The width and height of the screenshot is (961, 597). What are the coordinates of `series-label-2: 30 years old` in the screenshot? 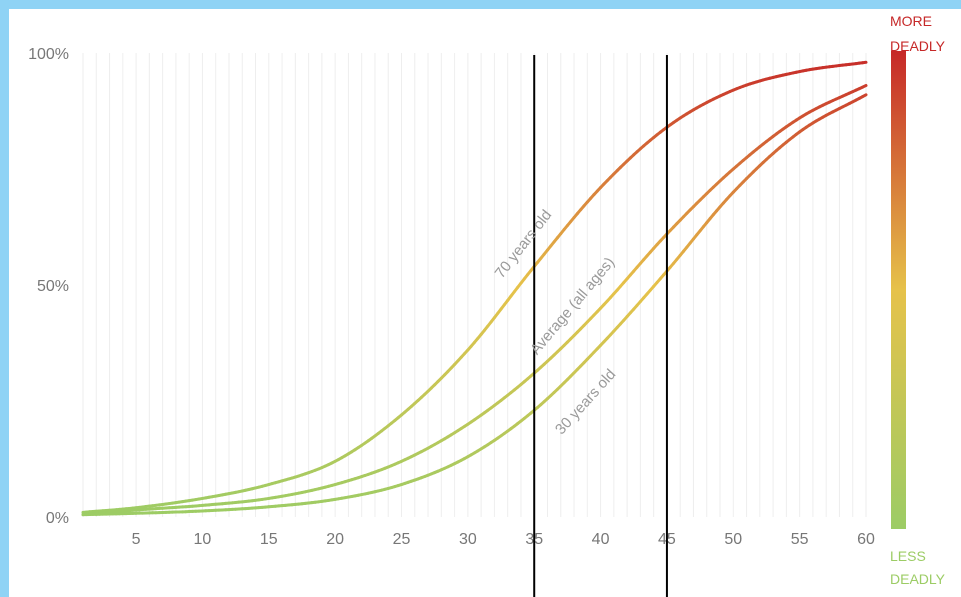 It's located at (585, 402).